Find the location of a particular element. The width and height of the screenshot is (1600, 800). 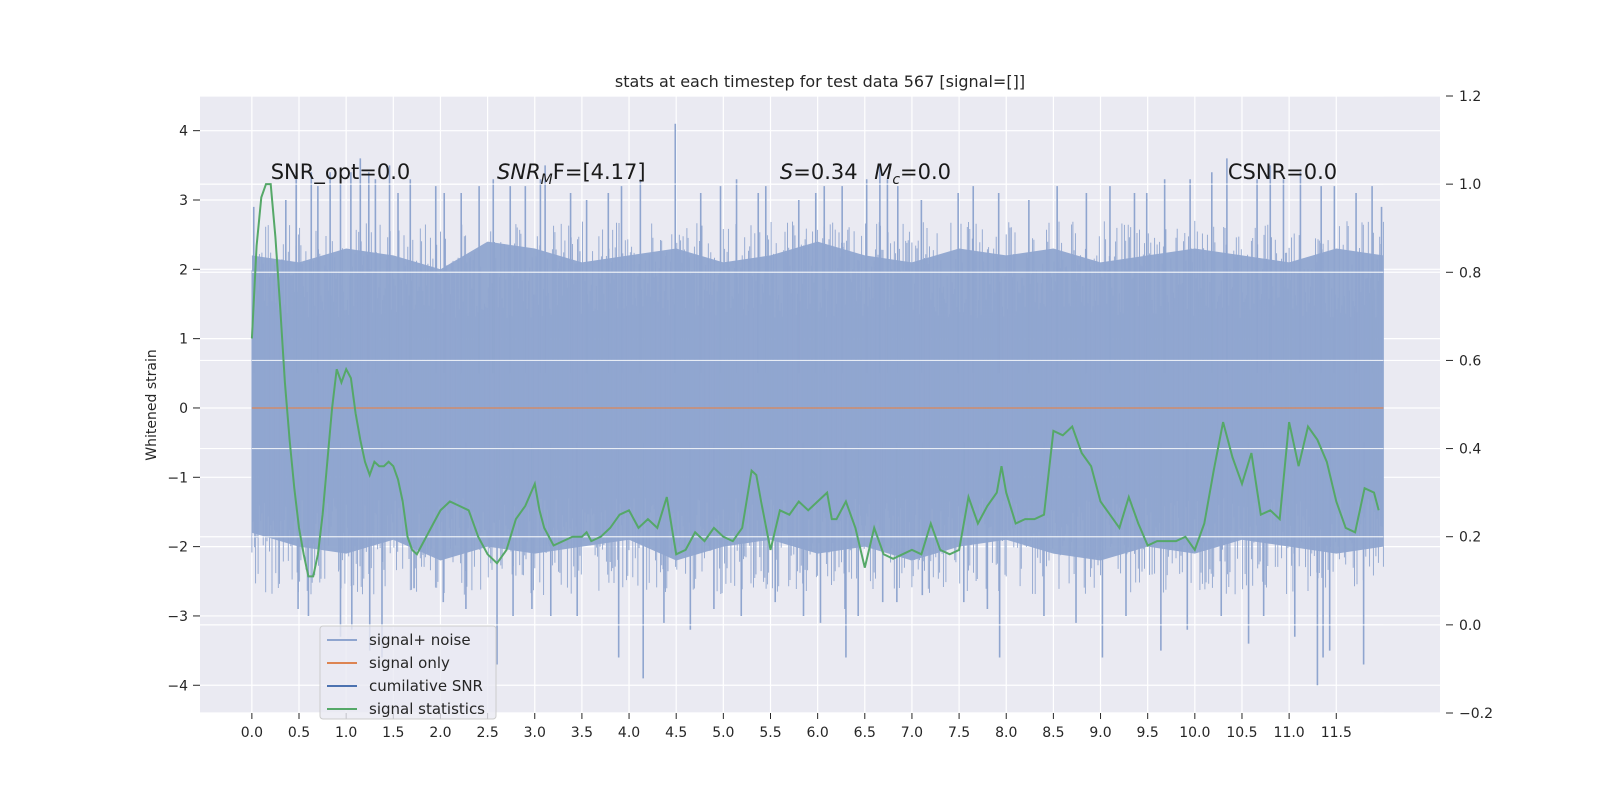

x-tick-label-6: 3.0 is located at coordinates (535, 733).